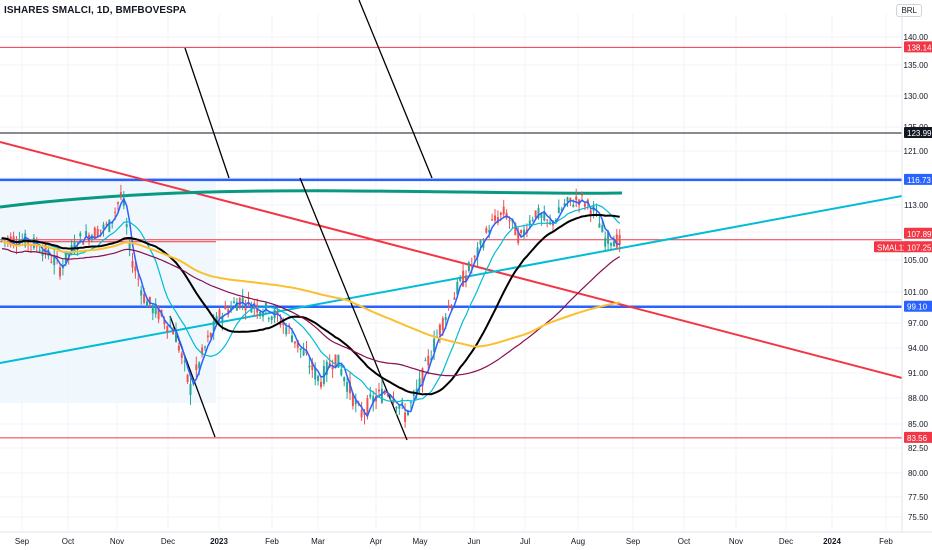 Image resolution: width=932 pixels, height=550 pixels. I want to click on price-label: 83.56, so click(917, 438).